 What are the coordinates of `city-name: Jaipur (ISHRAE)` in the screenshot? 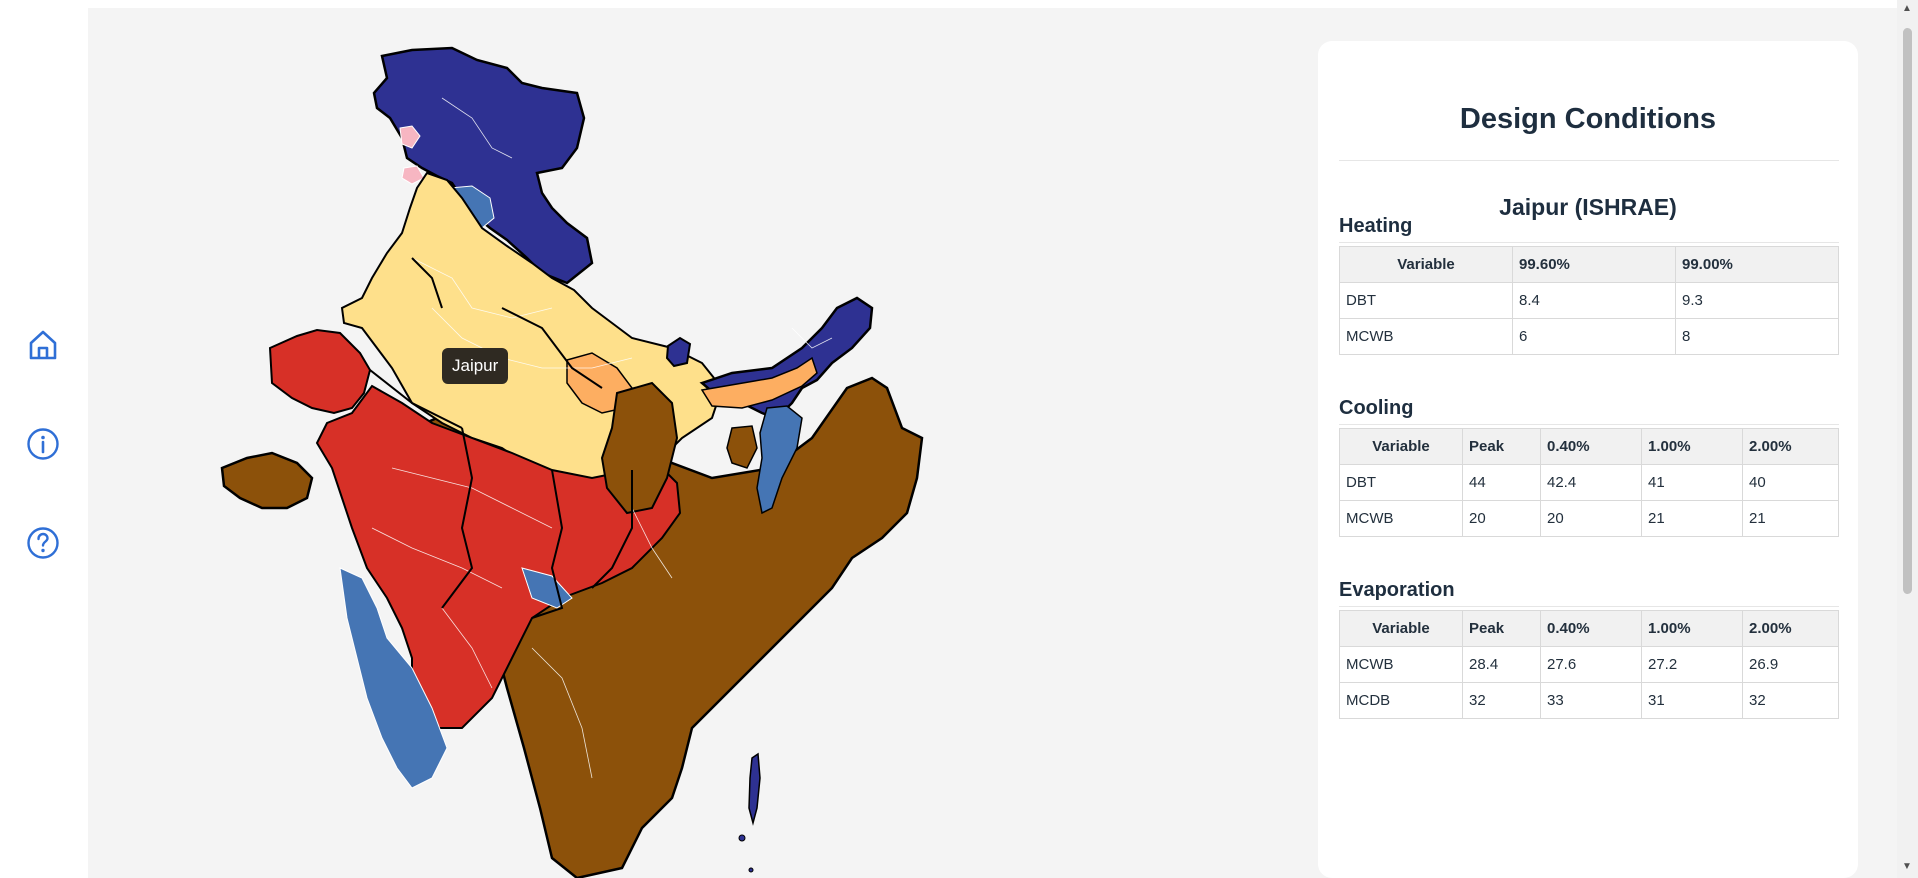 It's located at (1588, 207).